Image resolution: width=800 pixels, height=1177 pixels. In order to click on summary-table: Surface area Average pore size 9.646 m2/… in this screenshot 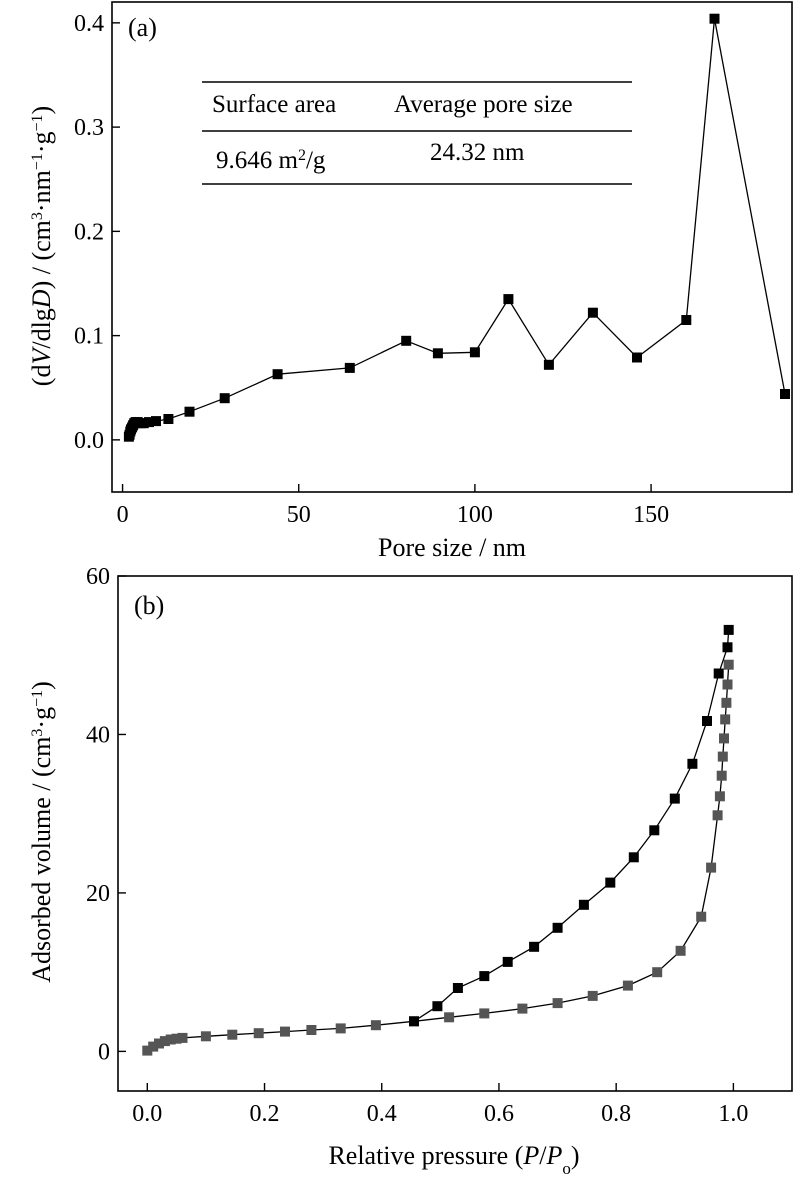, I will do `click(417, 133)`.